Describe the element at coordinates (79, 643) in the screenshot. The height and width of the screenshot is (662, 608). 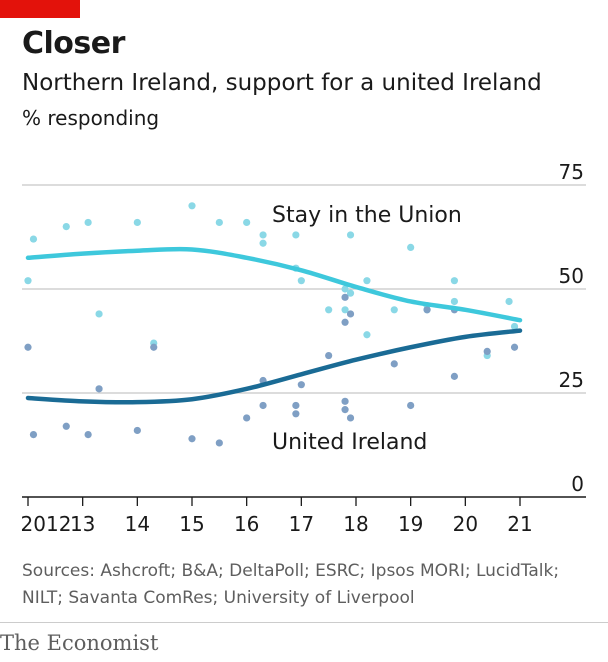
I see `brand-wordmark: The Economist` at that location.